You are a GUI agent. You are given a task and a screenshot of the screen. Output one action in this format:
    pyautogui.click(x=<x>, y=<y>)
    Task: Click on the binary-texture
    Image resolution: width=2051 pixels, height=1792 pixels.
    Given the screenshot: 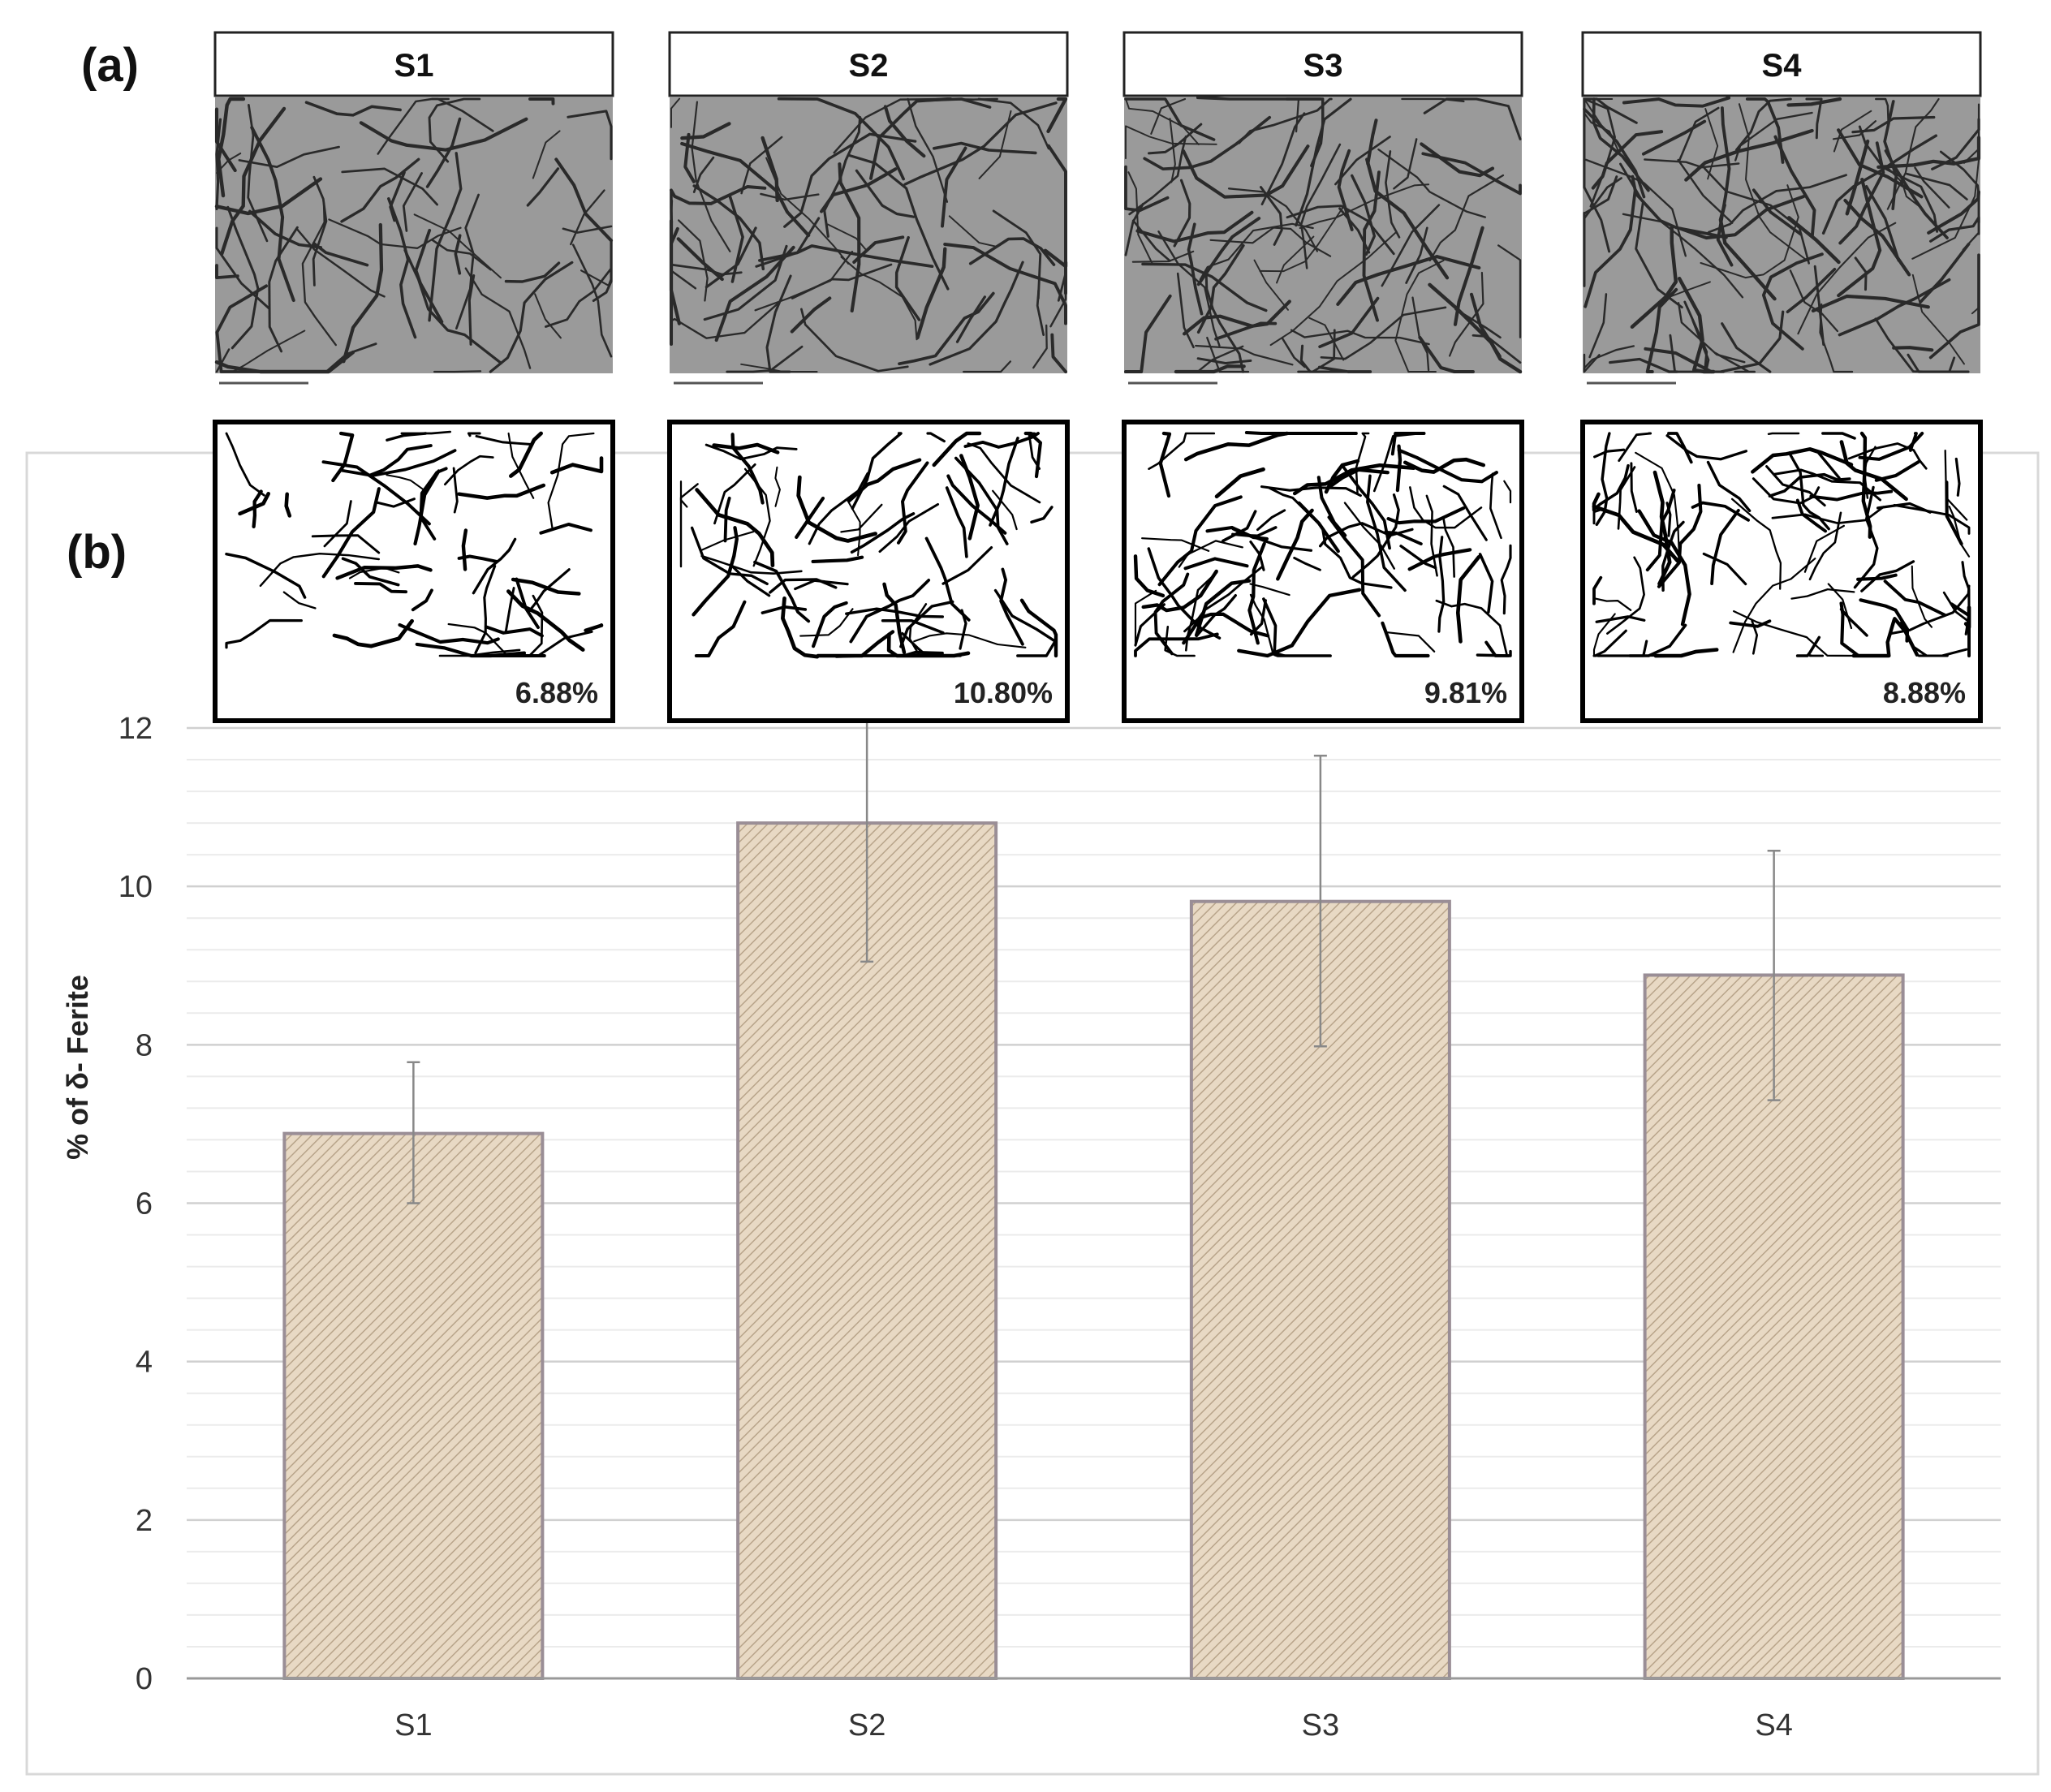 What is the action you would take?
    pyautogui.click(x=1781, y=545)
    